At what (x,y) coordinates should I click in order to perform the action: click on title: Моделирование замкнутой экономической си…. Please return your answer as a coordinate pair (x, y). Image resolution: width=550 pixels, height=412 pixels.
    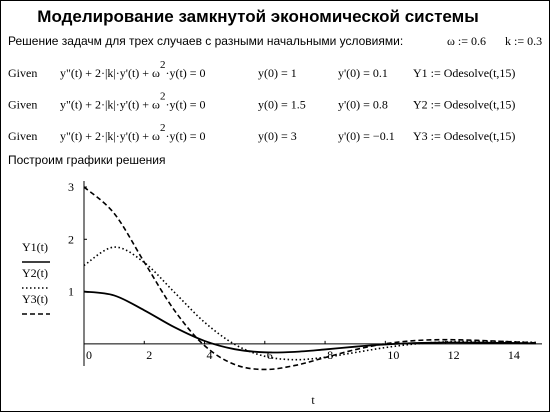
    Looking at the image, I should click on (257, 16).